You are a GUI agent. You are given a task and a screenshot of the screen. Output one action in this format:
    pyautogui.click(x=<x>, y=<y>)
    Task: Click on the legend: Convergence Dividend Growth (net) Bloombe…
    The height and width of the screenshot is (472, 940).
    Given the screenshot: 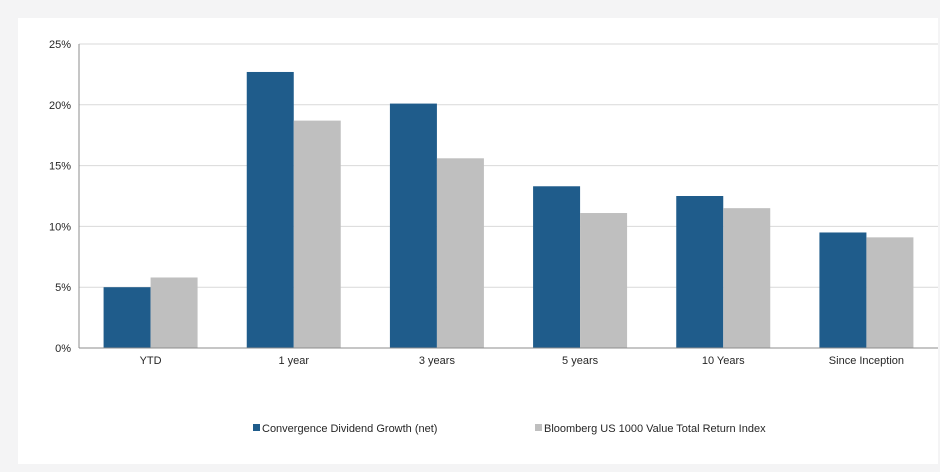 What is the action you would take?
    pyautogui.click(x=509, y=429)
    